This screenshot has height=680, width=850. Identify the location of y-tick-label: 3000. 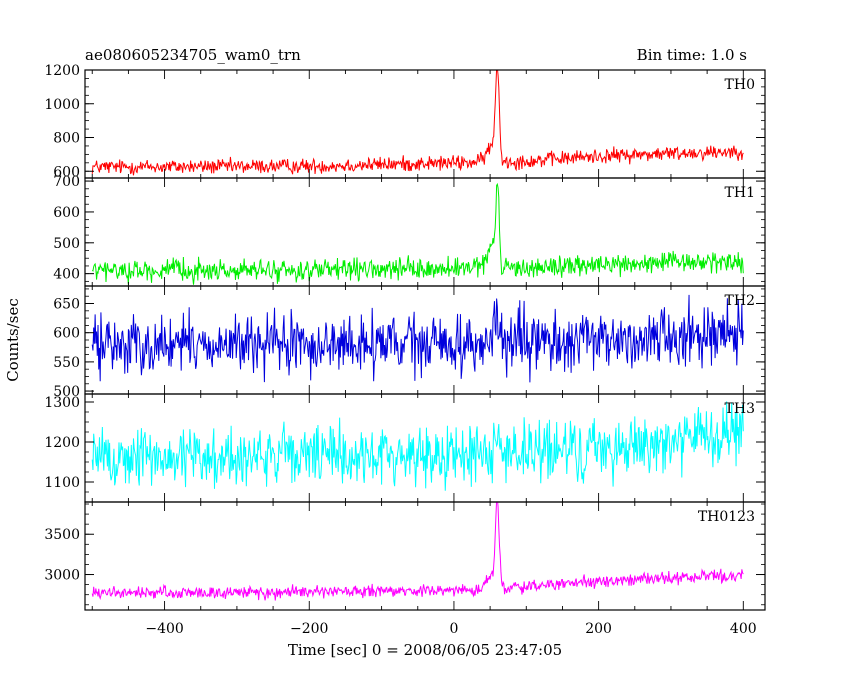
(62, 576).